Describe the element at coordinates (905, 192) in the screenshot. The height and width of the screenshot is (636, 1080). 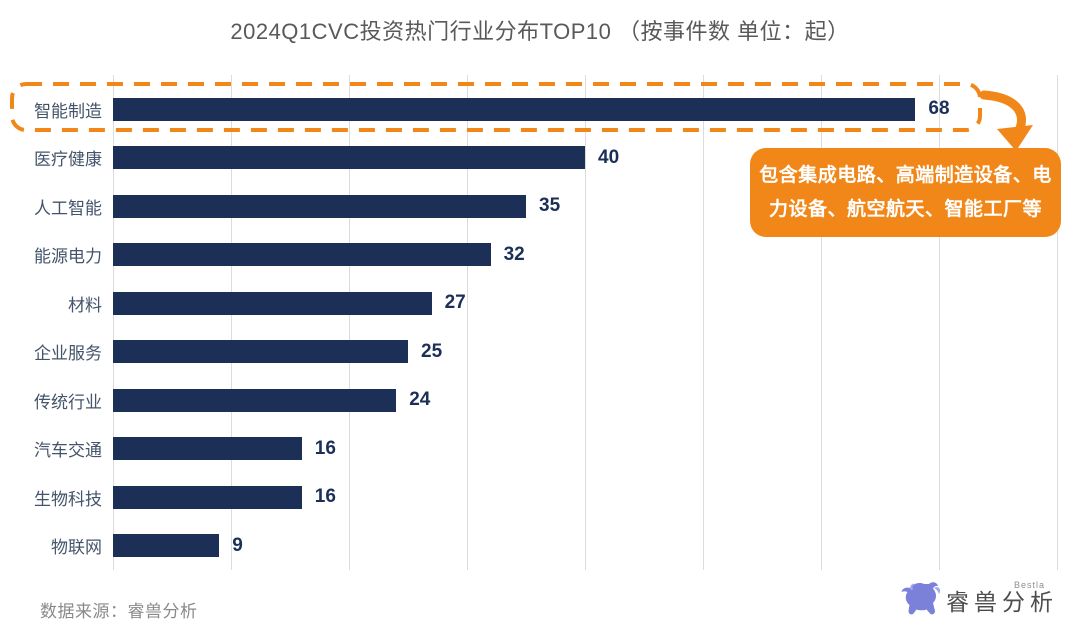
I see `annotation-callout: 包含集成电路、高端制造设备、电 力设备、航空航天、智能工厂等` at that location.